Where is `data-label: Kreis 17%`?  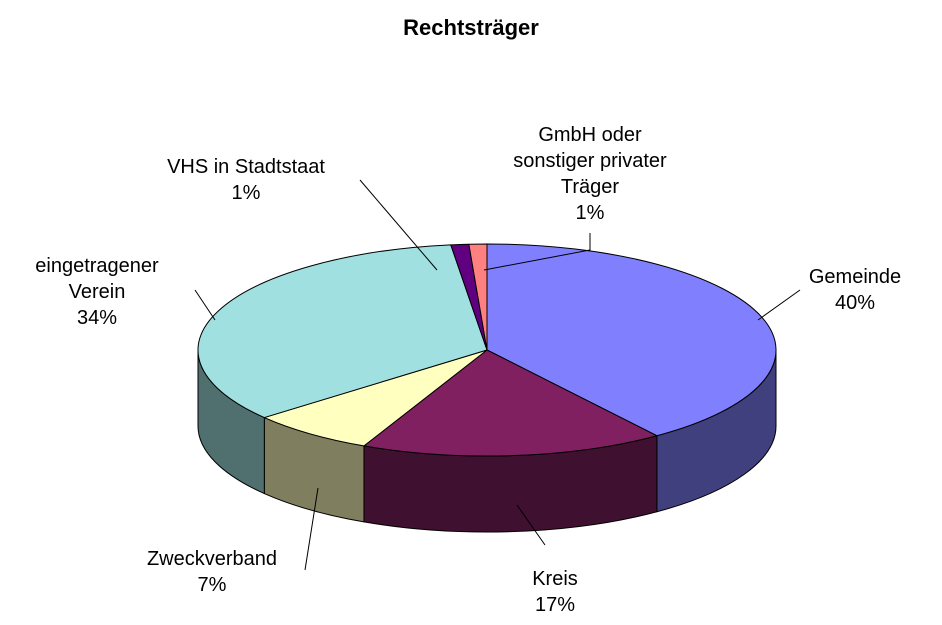
data-label: Kreis 17% is located at coordinates (555, 592).